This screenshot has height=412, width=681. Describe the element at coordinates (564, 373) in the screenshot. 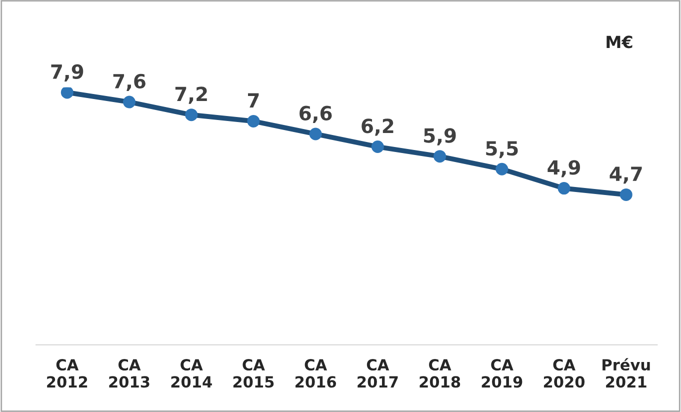

I see `x-tick-label: CA 2020` at that location.